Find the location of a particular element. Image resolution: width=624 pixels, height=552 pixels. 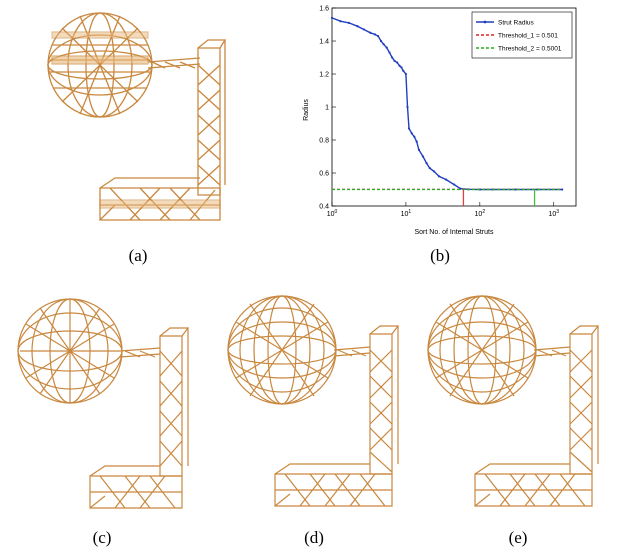

y-tick-label-2: 0.8 is located at coordinates (324, 141).